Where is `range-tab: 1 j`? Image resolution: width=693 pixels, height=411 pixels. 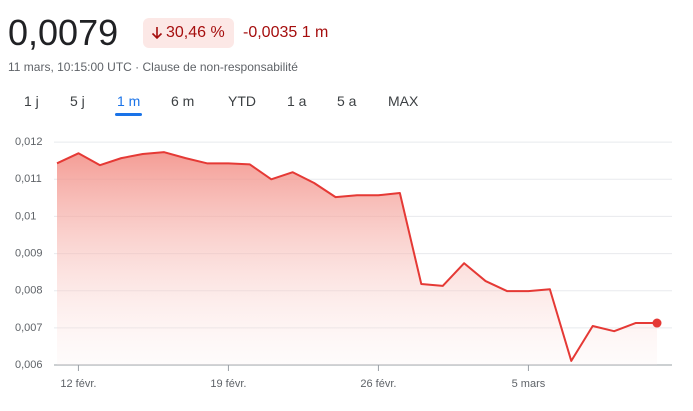
range-tab: 1 j is located at coordinates (31, 101).